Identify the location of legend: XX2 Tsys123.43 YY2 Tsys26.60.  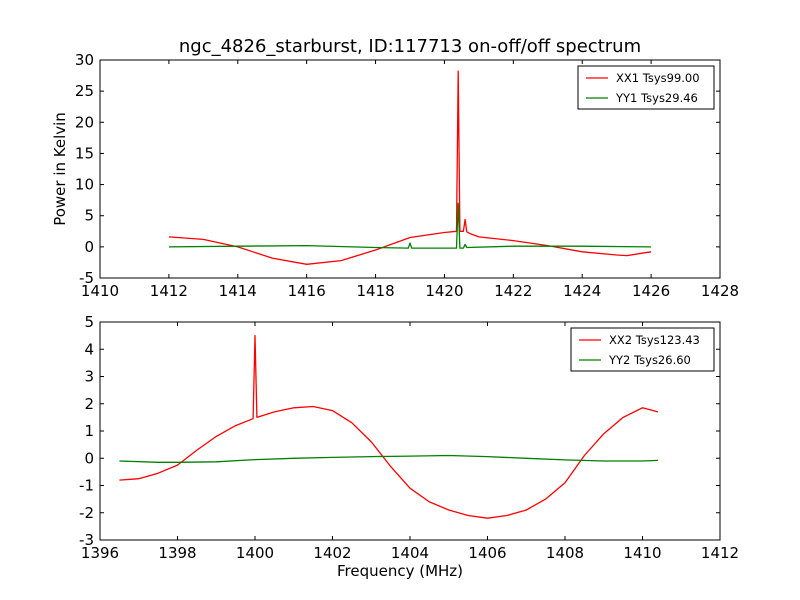
(642, 349).